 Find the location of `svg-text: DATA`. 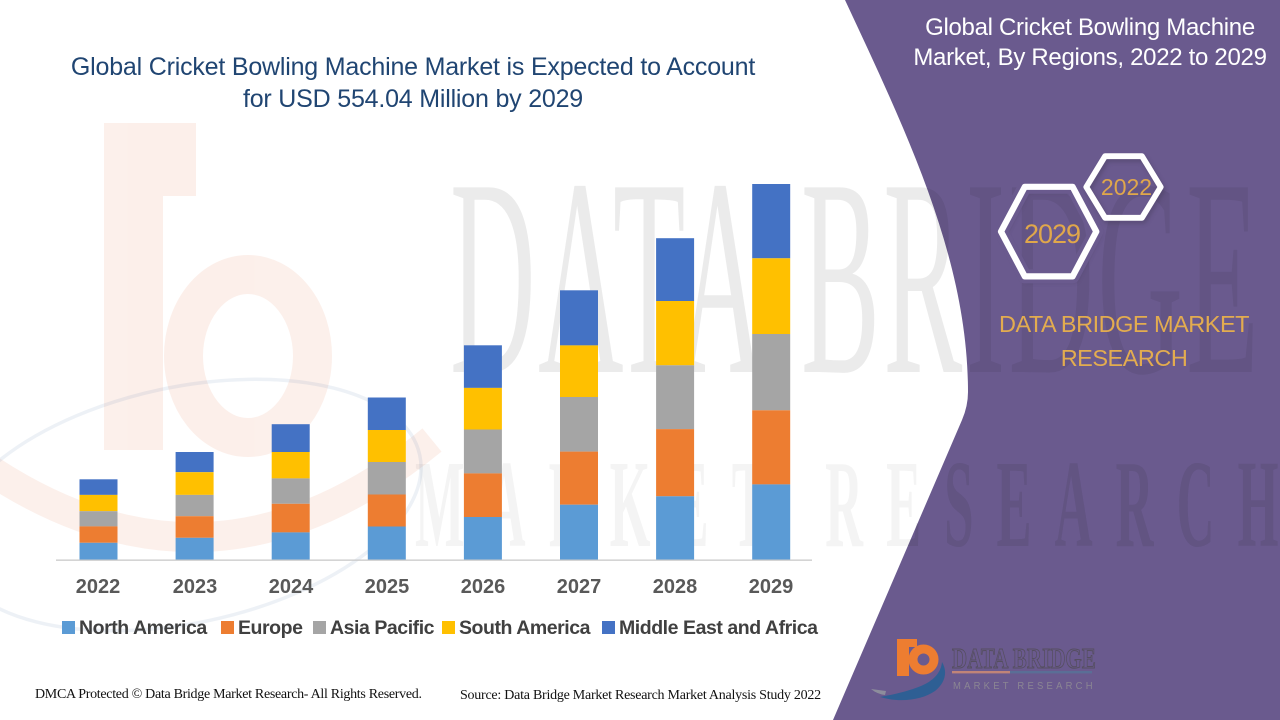

svg-text: DATA is located at coordinates (608, 276).